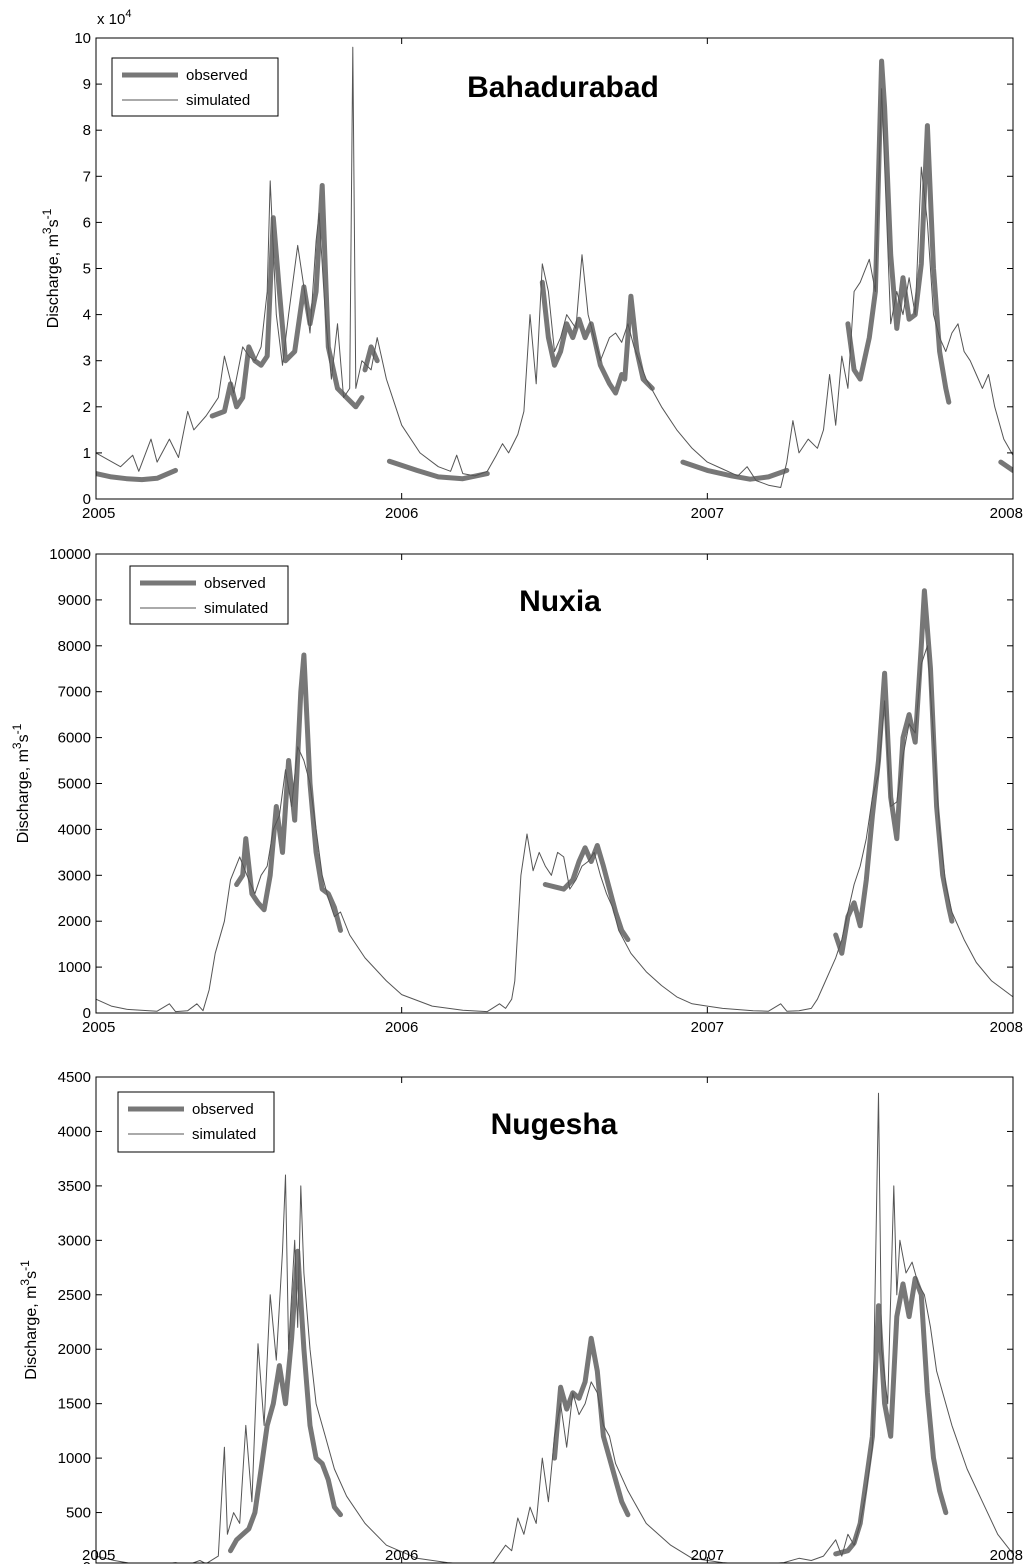 This screenshot has width=1036, height=1564. I want to click on y-tick-label: 4, so click(87, 315).